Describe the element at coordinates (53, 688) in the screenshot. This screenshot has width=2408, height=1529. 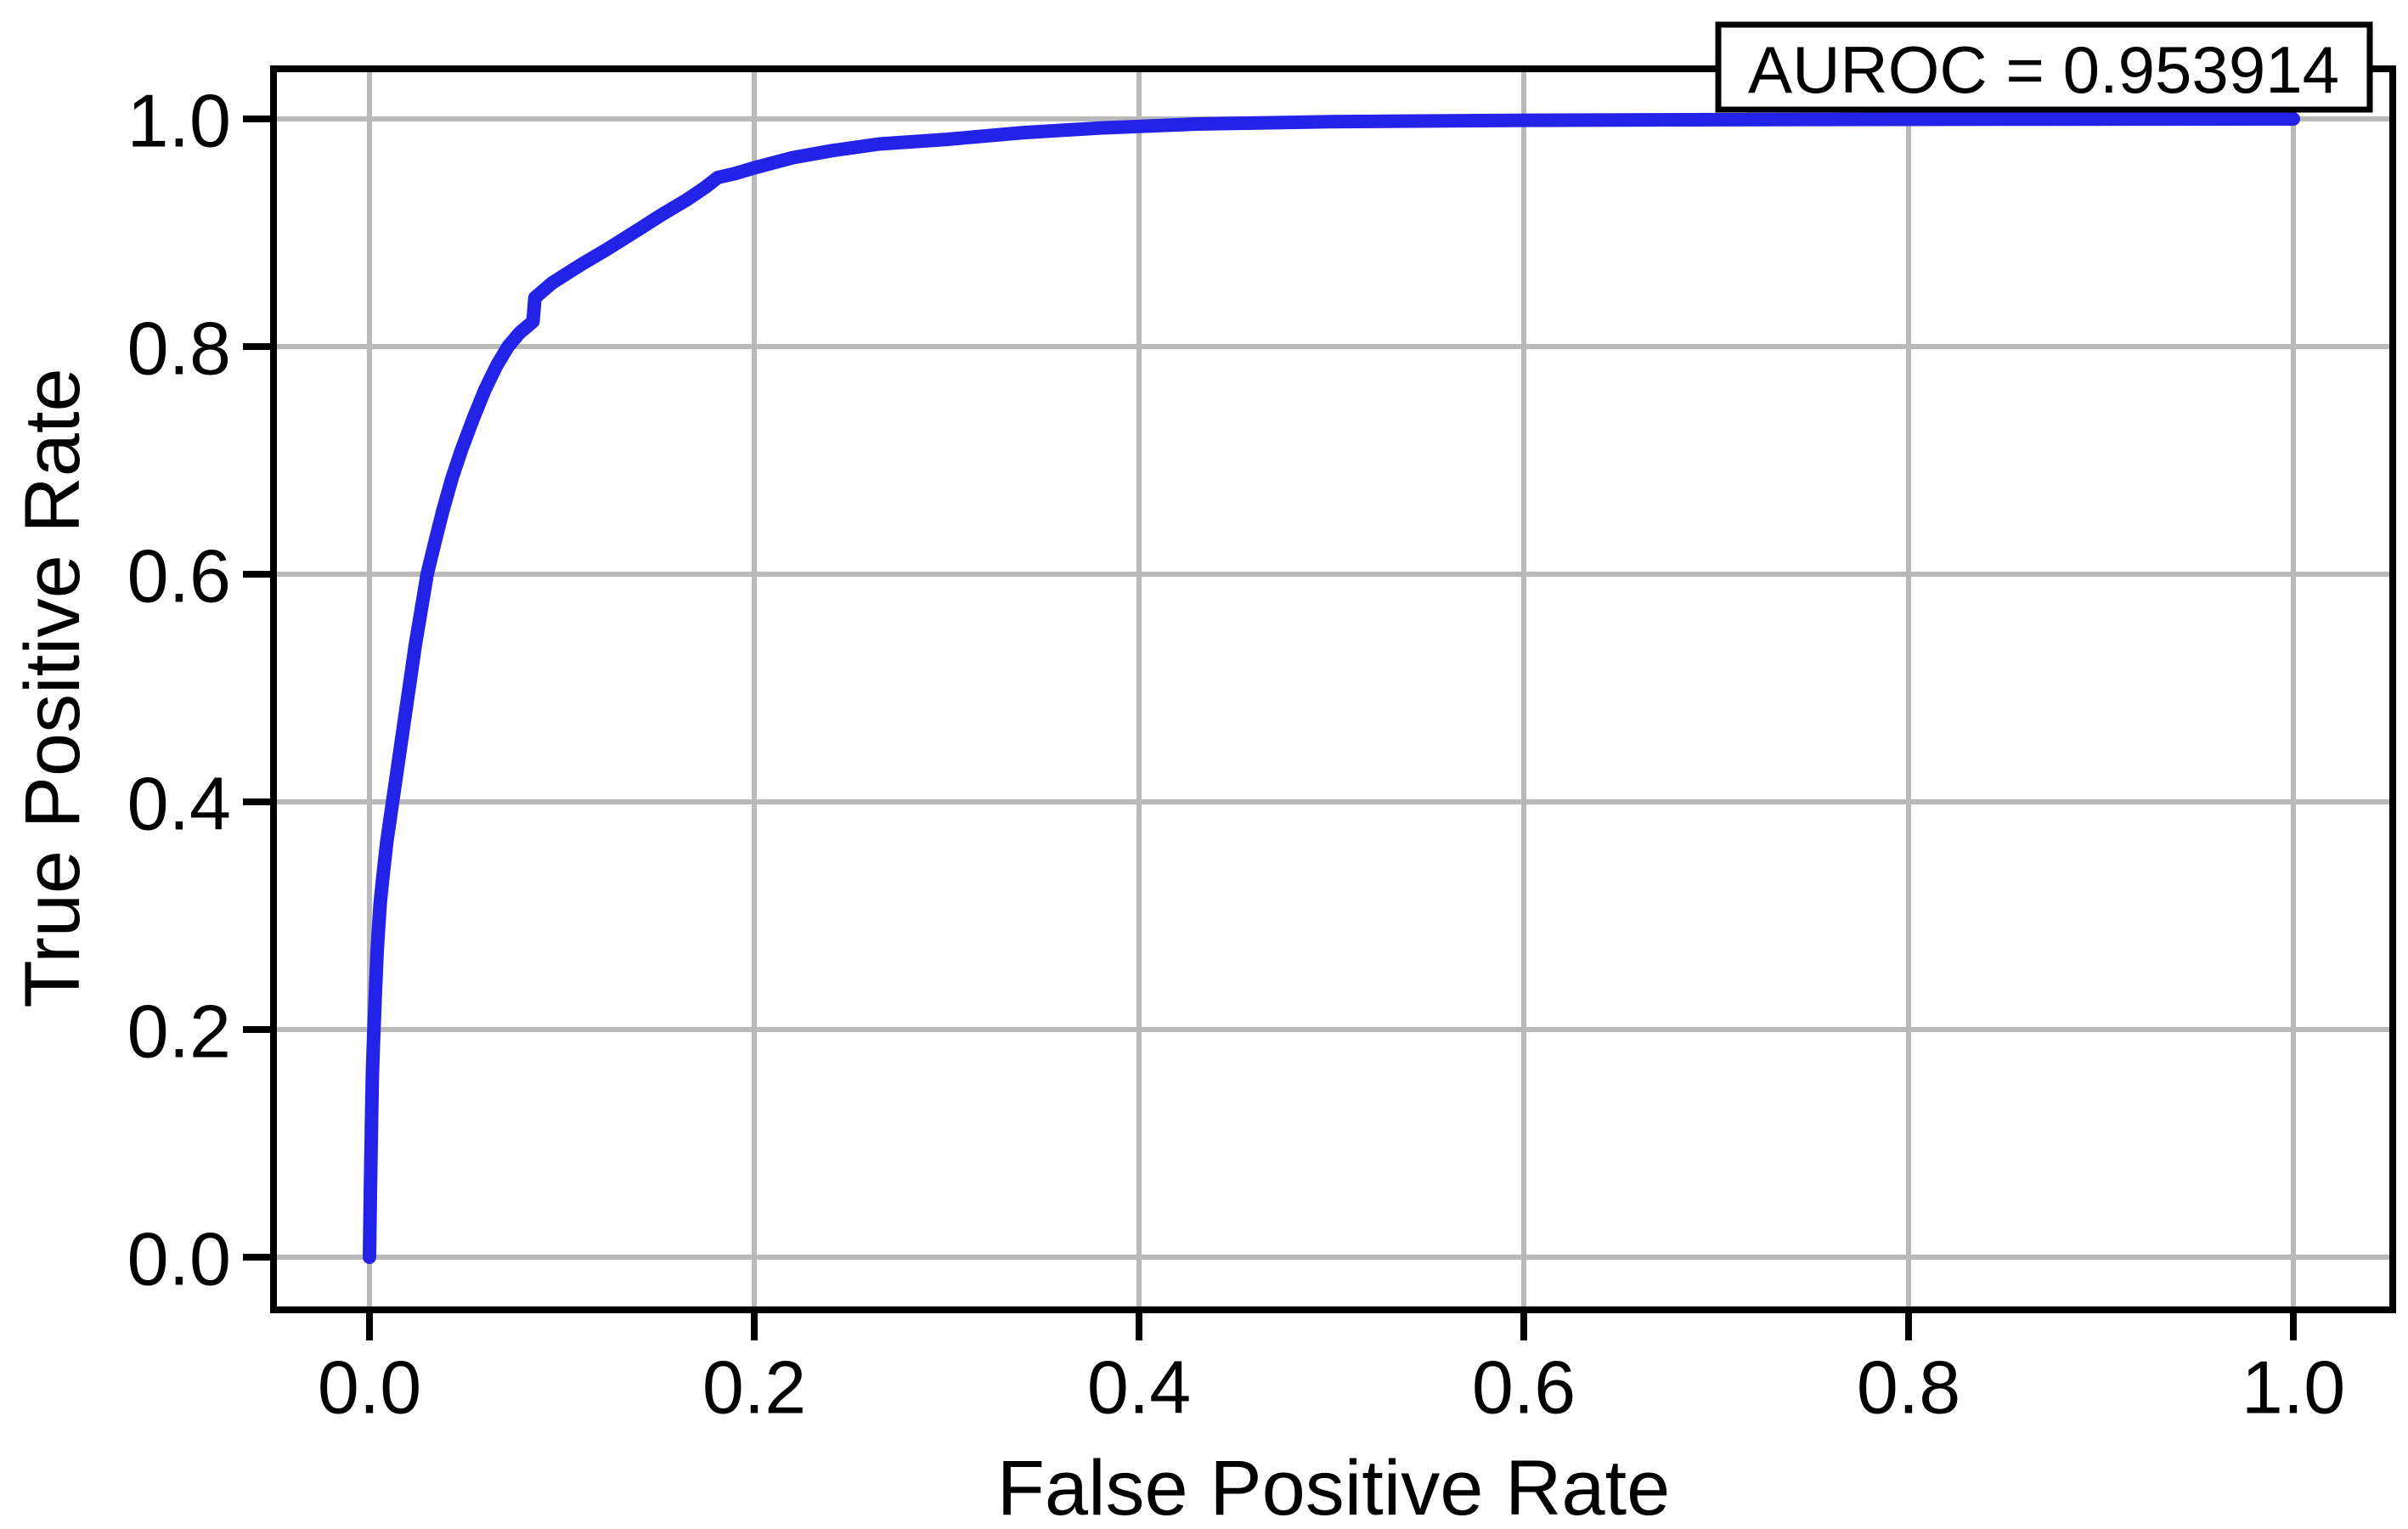
I see `y-axis-label: True Positive Rate` at that location.